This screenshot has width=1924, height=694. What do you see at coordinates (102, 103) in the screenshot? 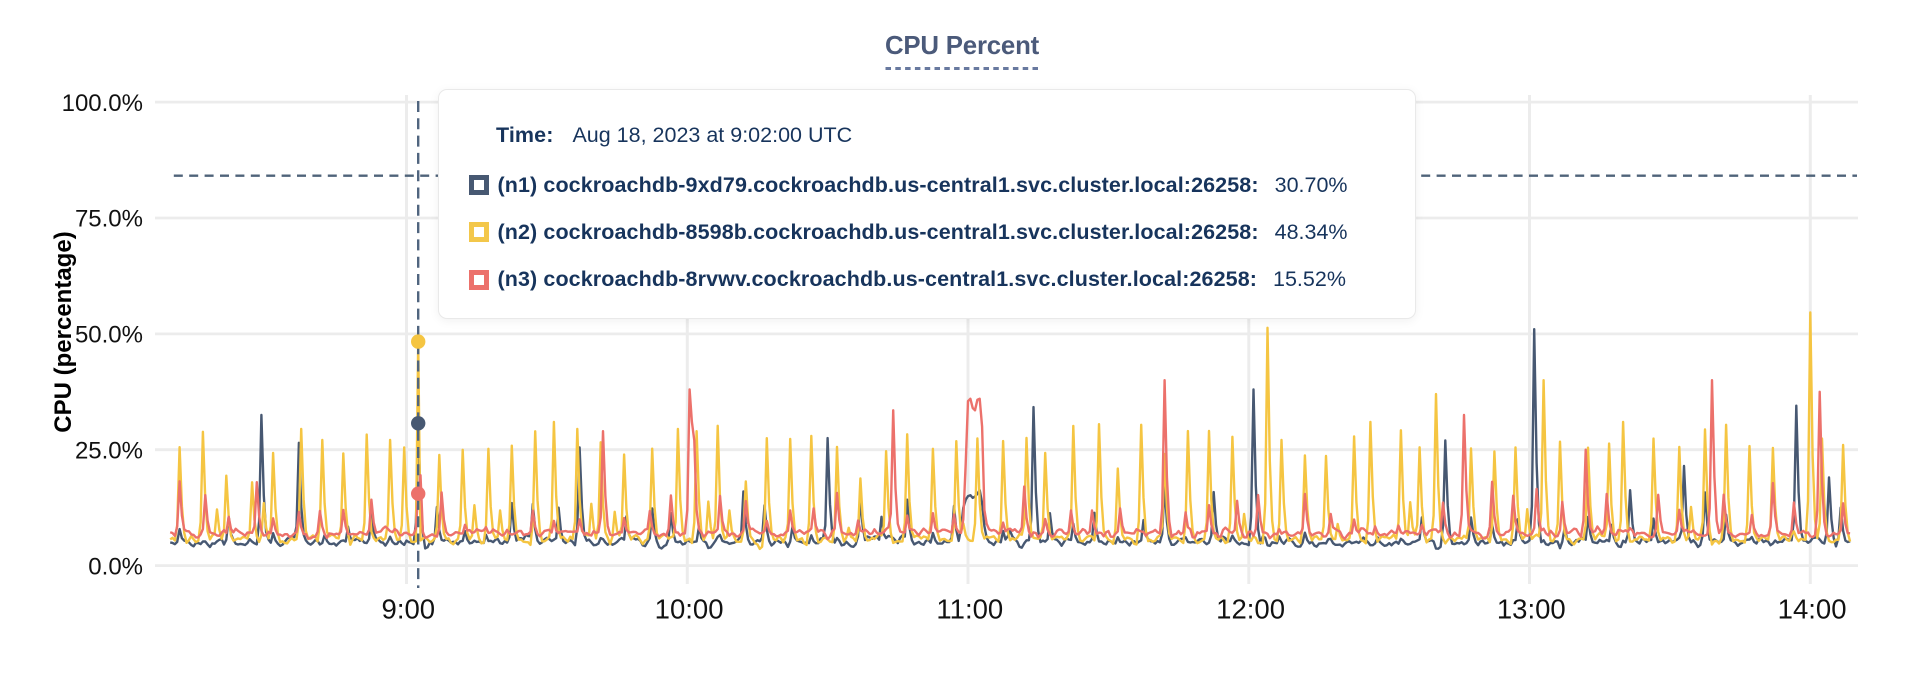
I see `svg-text: 100.0%` at bounding box center [102, 103].